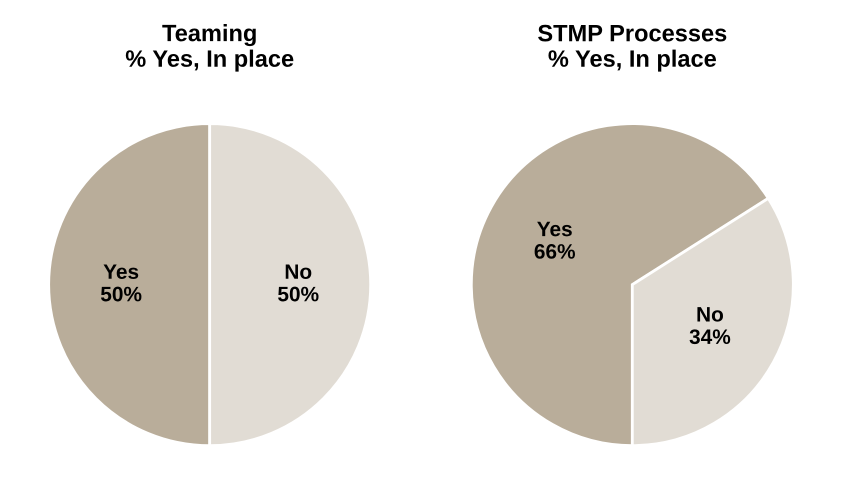 The height and width of the screenshot is (495, 842). Describe the element at coordinates (632, 48) in the screenshot. I see `chart-title: STMP Processes % Yes, In place` at that location.